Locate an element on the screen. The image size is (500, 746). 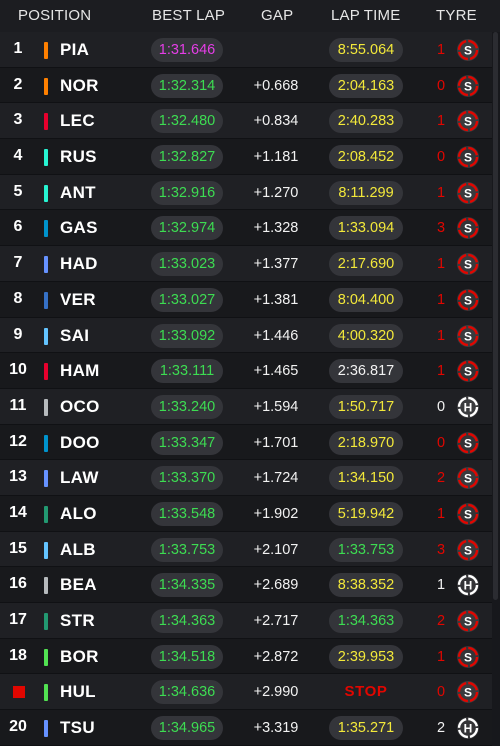
scrollbar is located at coordinates (495, 316).